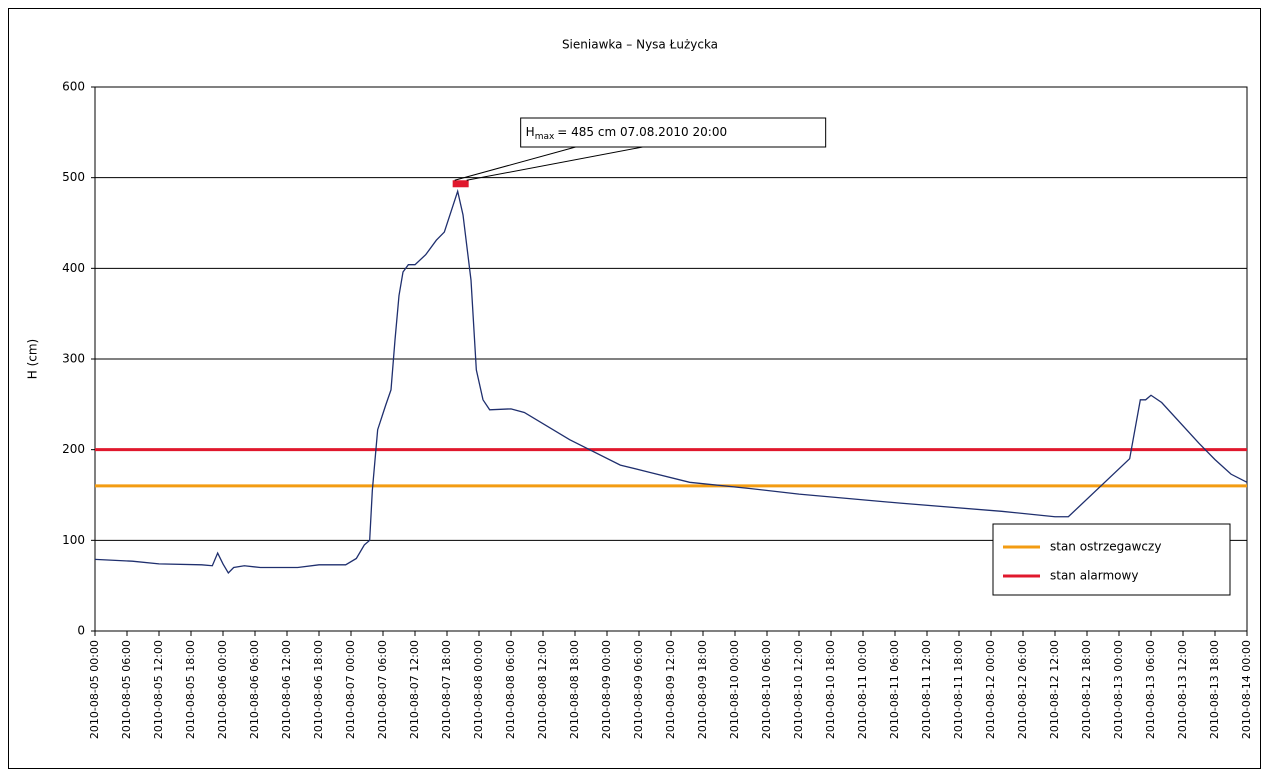 The height and width of the screenshot is (780, 1268). Describe the element at coordinates (350, 689) in the screenshot. I see `x-tick-label: 2010-08-07 00:00` at that location.